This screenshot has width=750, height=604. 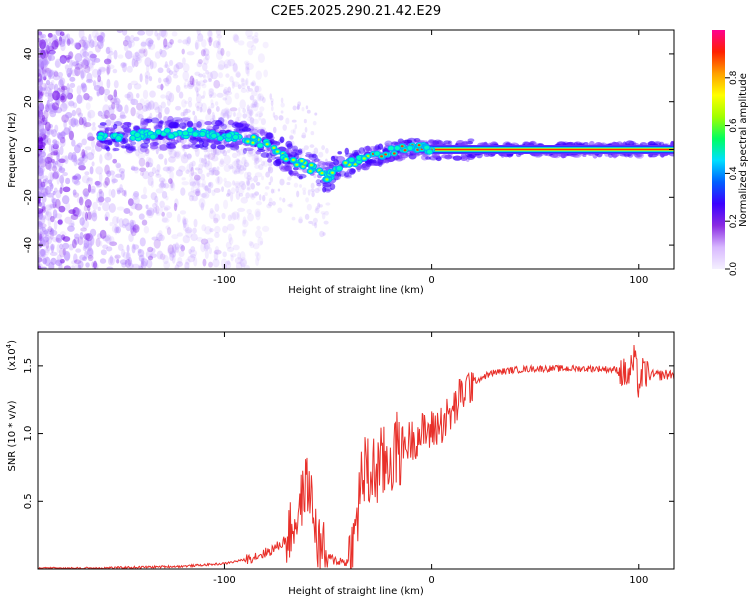 I want to click on snr-x-label: Height of straight line (km), so click(x=356, y=591).